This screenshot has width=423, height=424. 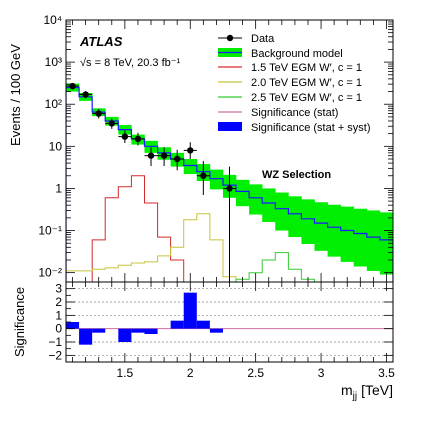 I want to click on x-tick-label: 3.5, so click(x=386, y=373).